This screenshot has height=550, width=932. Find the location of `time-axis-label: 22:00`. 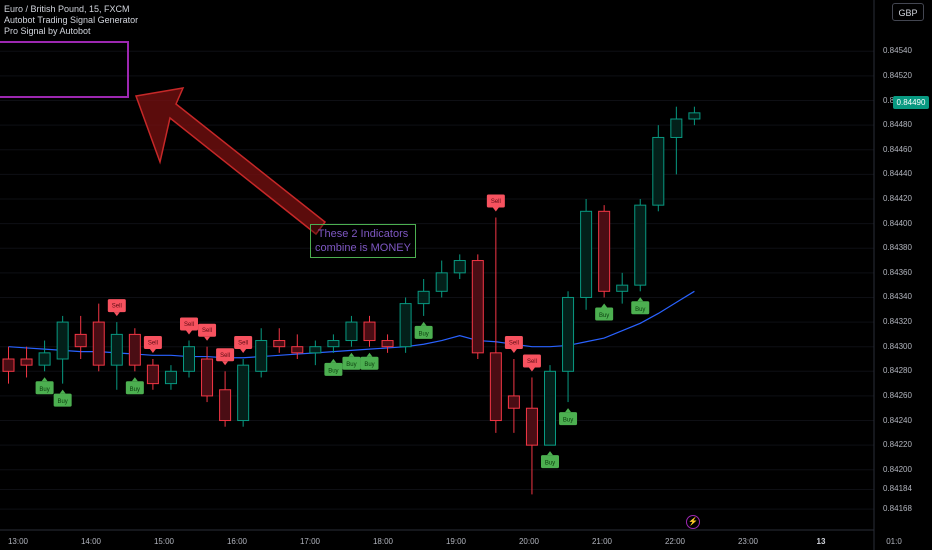

time-axis-label: 22:00 is located at coordinates (675, 541).